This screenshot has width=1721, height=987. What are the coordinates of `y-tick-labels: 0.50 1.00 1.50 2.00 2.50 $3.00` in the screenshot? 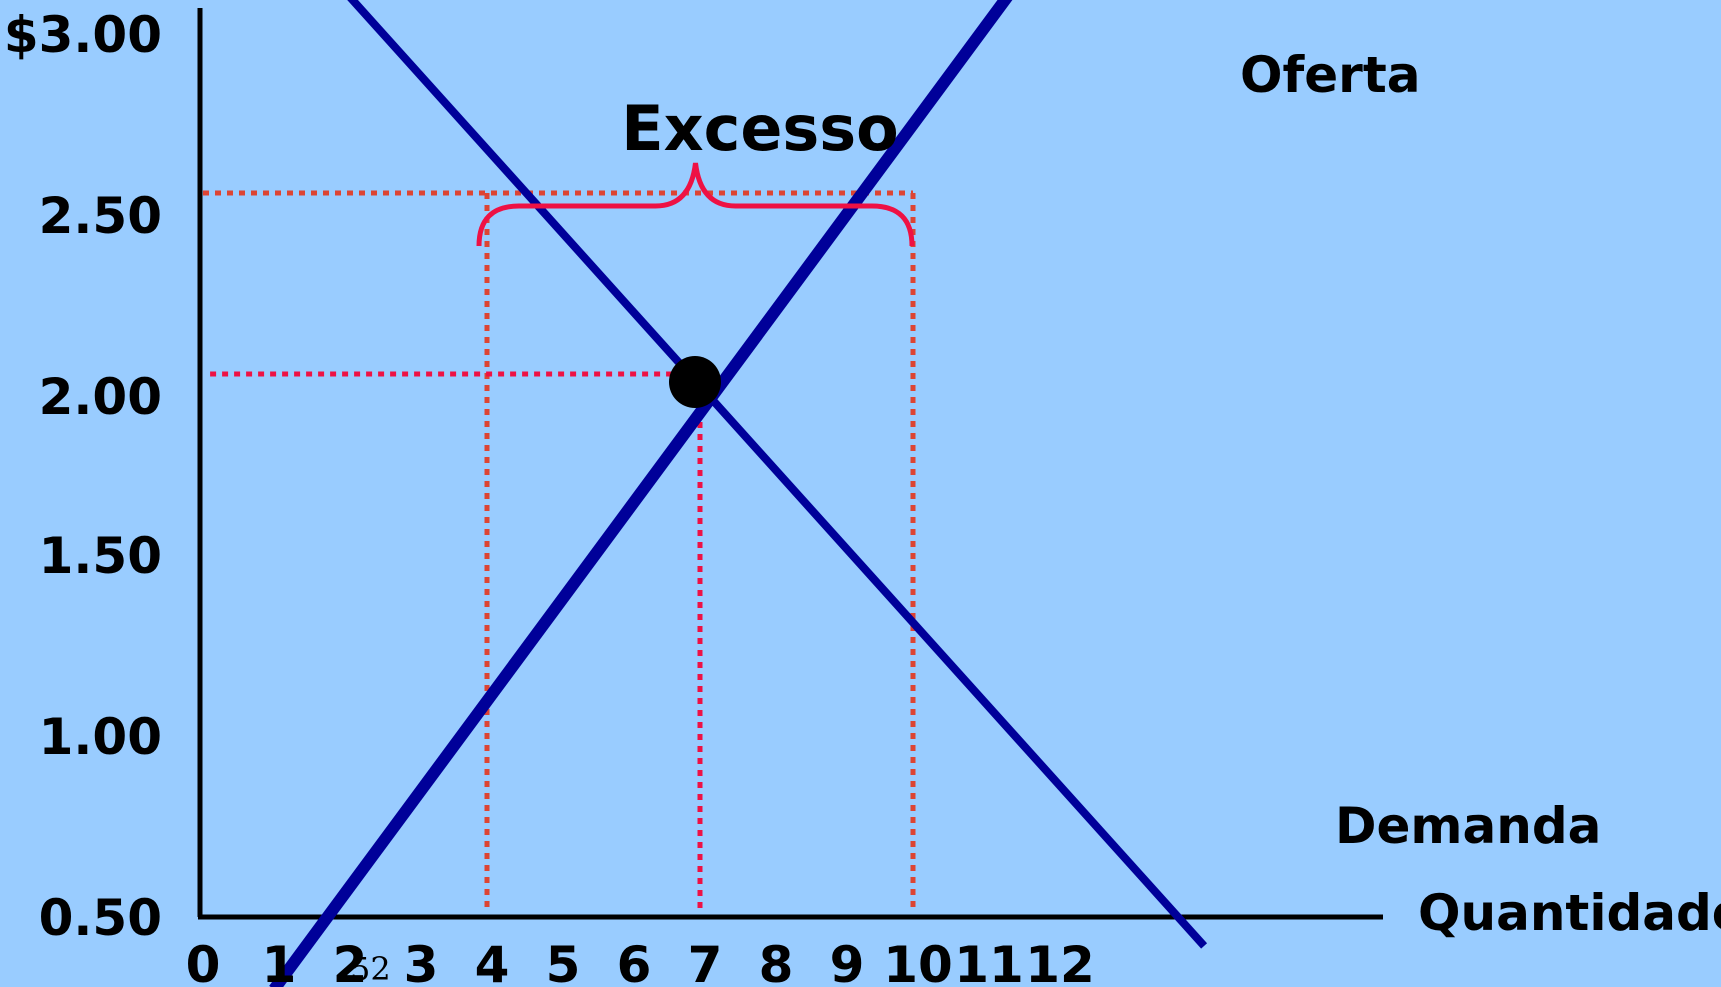 It's located at (83, 476).